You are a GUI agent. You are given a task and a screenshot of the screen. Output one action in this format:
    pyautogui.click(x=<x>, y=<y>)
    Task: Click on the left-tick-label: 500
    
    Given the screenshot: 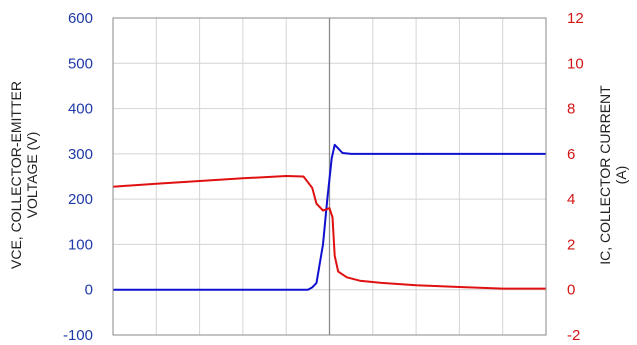 What is the action you would take?
    pyautogui.click(x=80, y=63)
    